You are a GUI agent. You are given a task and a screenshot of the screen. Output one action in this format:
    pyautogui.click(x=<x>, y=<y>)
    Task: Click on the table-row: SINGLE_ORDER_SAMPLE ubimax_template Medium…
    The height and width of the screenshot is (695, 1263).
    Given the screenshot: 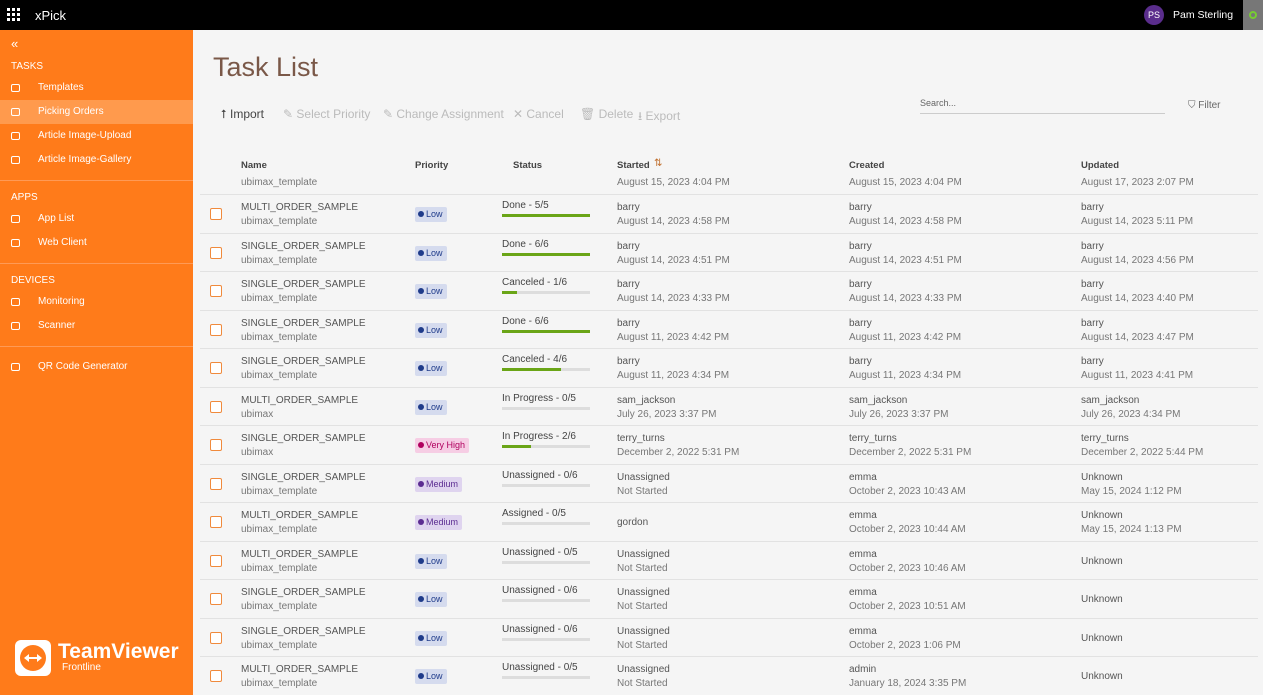 What is the action you would take?
    pyautogui.click(x=729, y=483)
    